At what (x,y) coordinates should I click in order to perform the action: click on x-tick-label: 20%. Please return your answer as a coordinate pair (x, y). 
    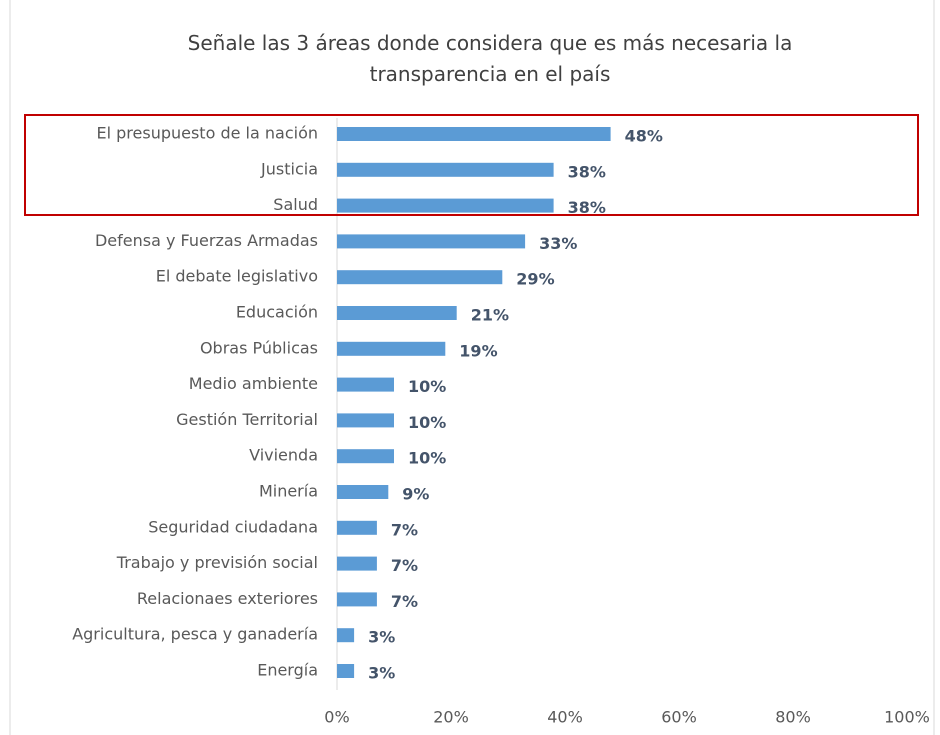
    Looking at the image, I should click on (451, 717).